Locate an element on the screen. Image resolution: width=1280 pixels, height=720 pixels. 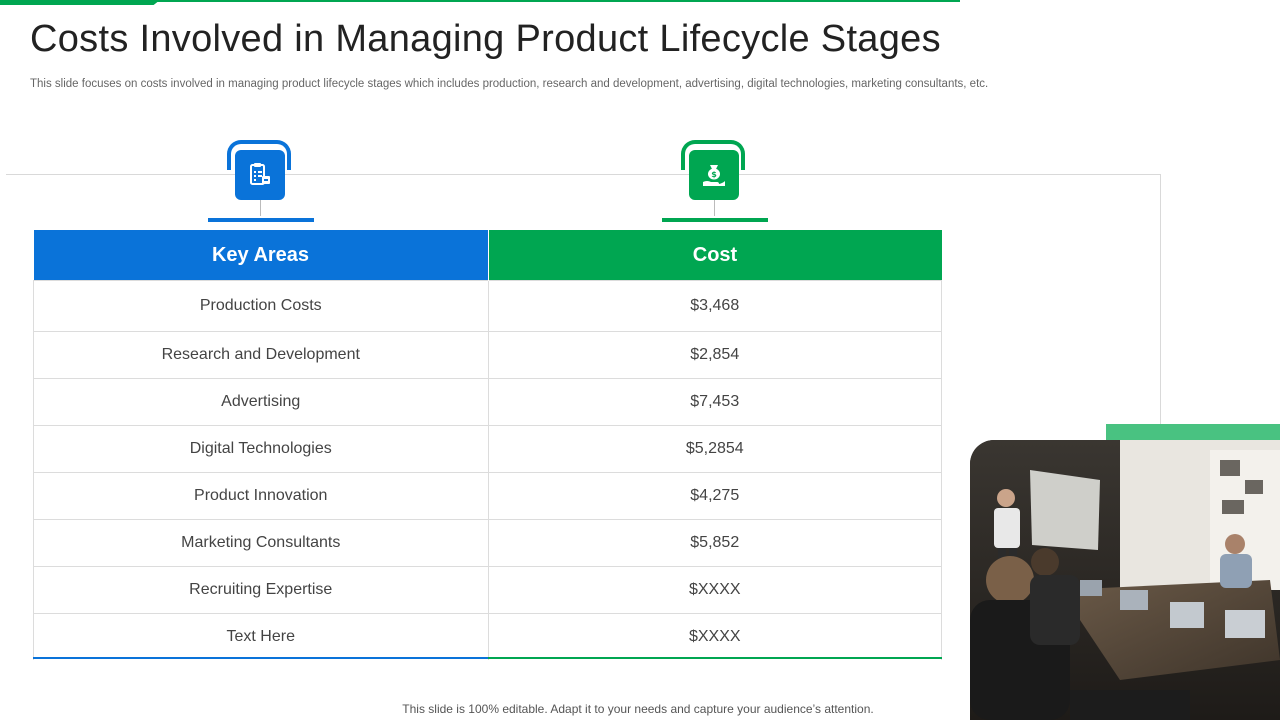
key-area-cell: Recruiting Expertise is located at coordinates (261, 590).